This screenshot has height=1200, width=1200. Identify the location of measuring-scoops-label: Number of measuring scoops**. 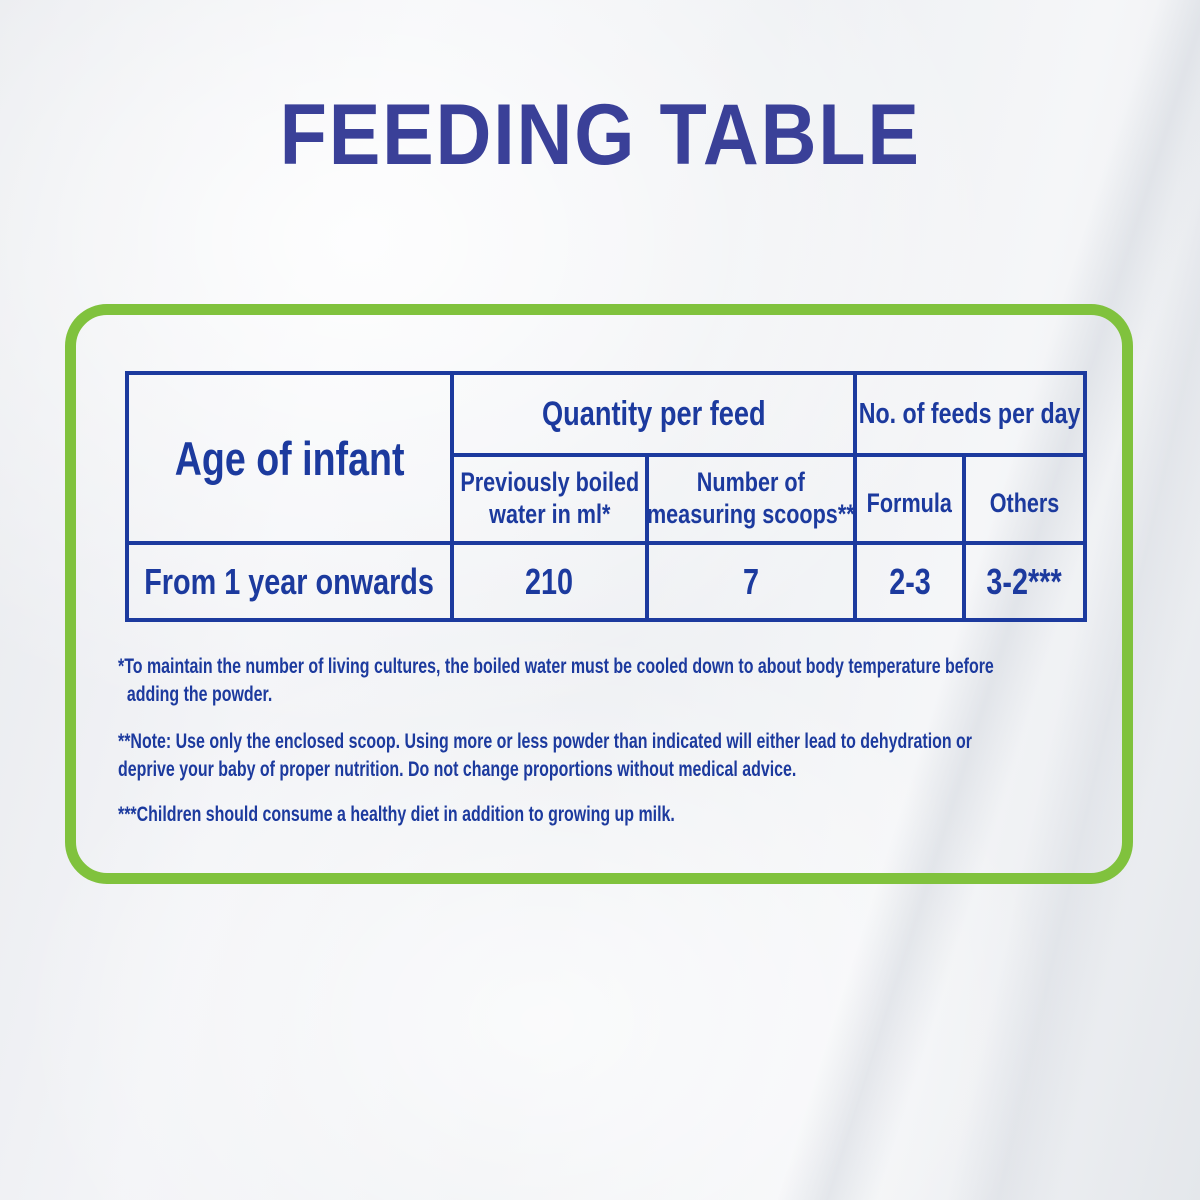
(751, 498).